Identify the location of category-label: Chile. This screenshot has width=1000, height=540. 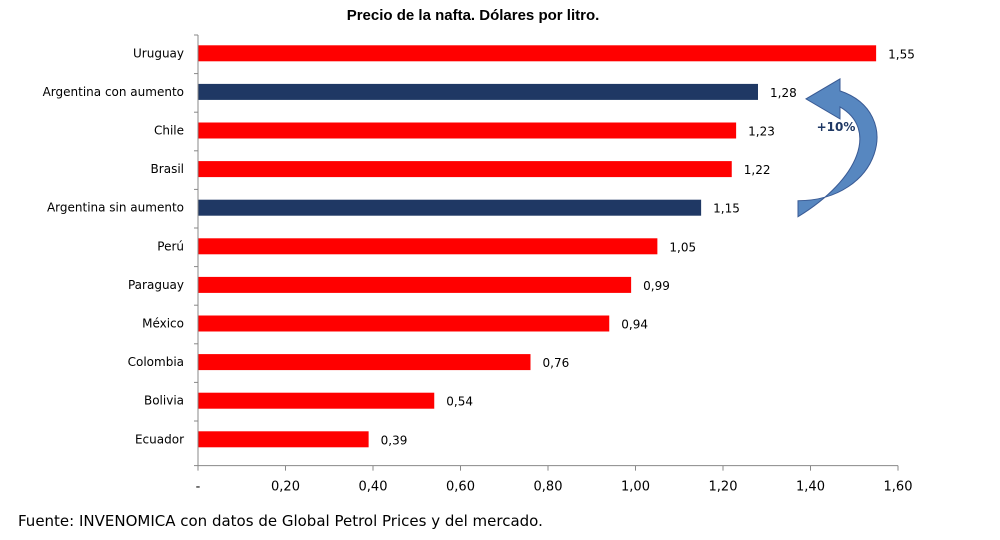
(169, 131).